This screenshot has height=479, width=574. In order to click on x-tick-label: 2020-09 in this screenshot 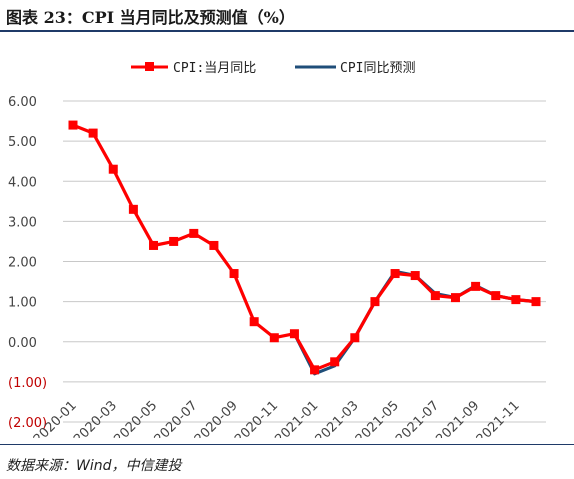, I will do `click(216, 418)`.